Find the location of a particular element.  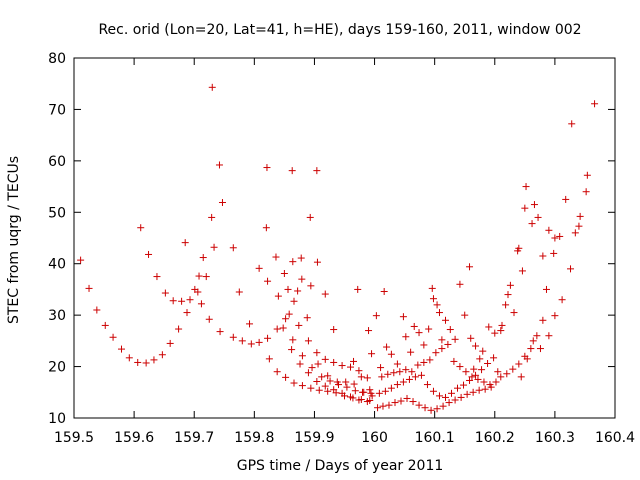

y-tick-label: 50 is located at coordinates (57, 213).